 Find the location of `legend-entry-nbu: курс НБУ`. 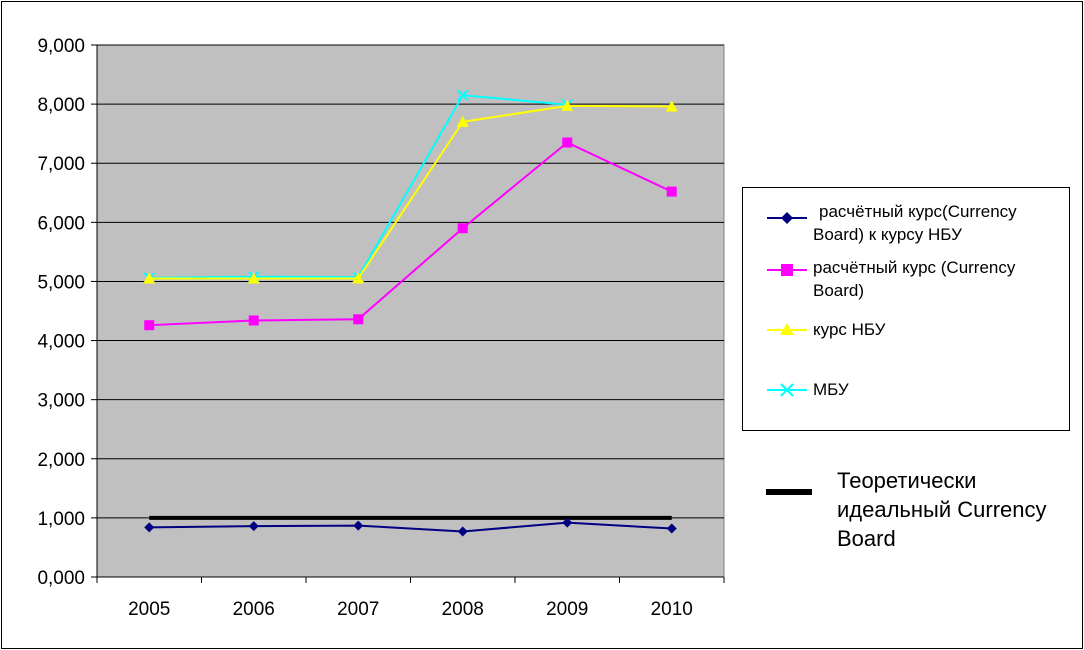

legend-entry-nbu: курс НБУ is located at coordinates (906, 333).